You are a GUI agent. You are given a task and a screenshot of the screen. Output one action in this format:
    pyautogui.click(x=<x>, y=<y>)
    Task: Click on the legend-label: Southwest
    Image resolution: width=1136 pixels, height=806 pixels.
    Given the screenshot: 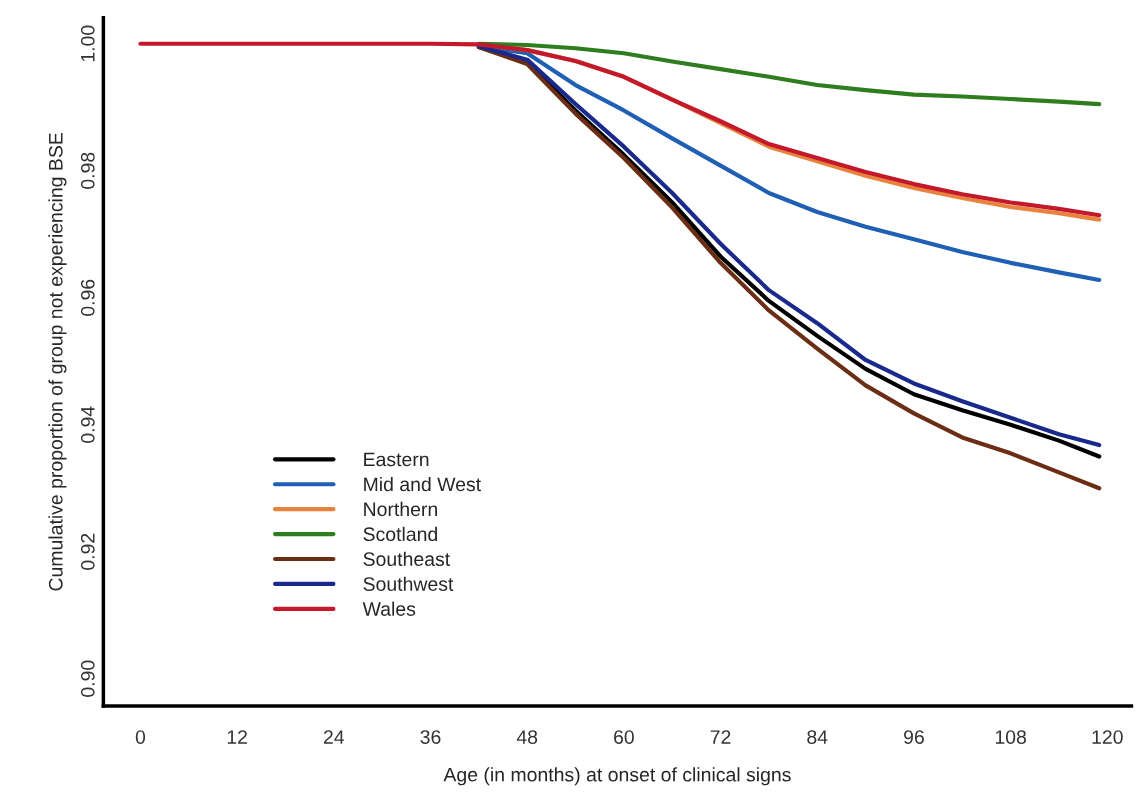 What is the action you would take?
    pyautogui.click(x=408, y=583)
    